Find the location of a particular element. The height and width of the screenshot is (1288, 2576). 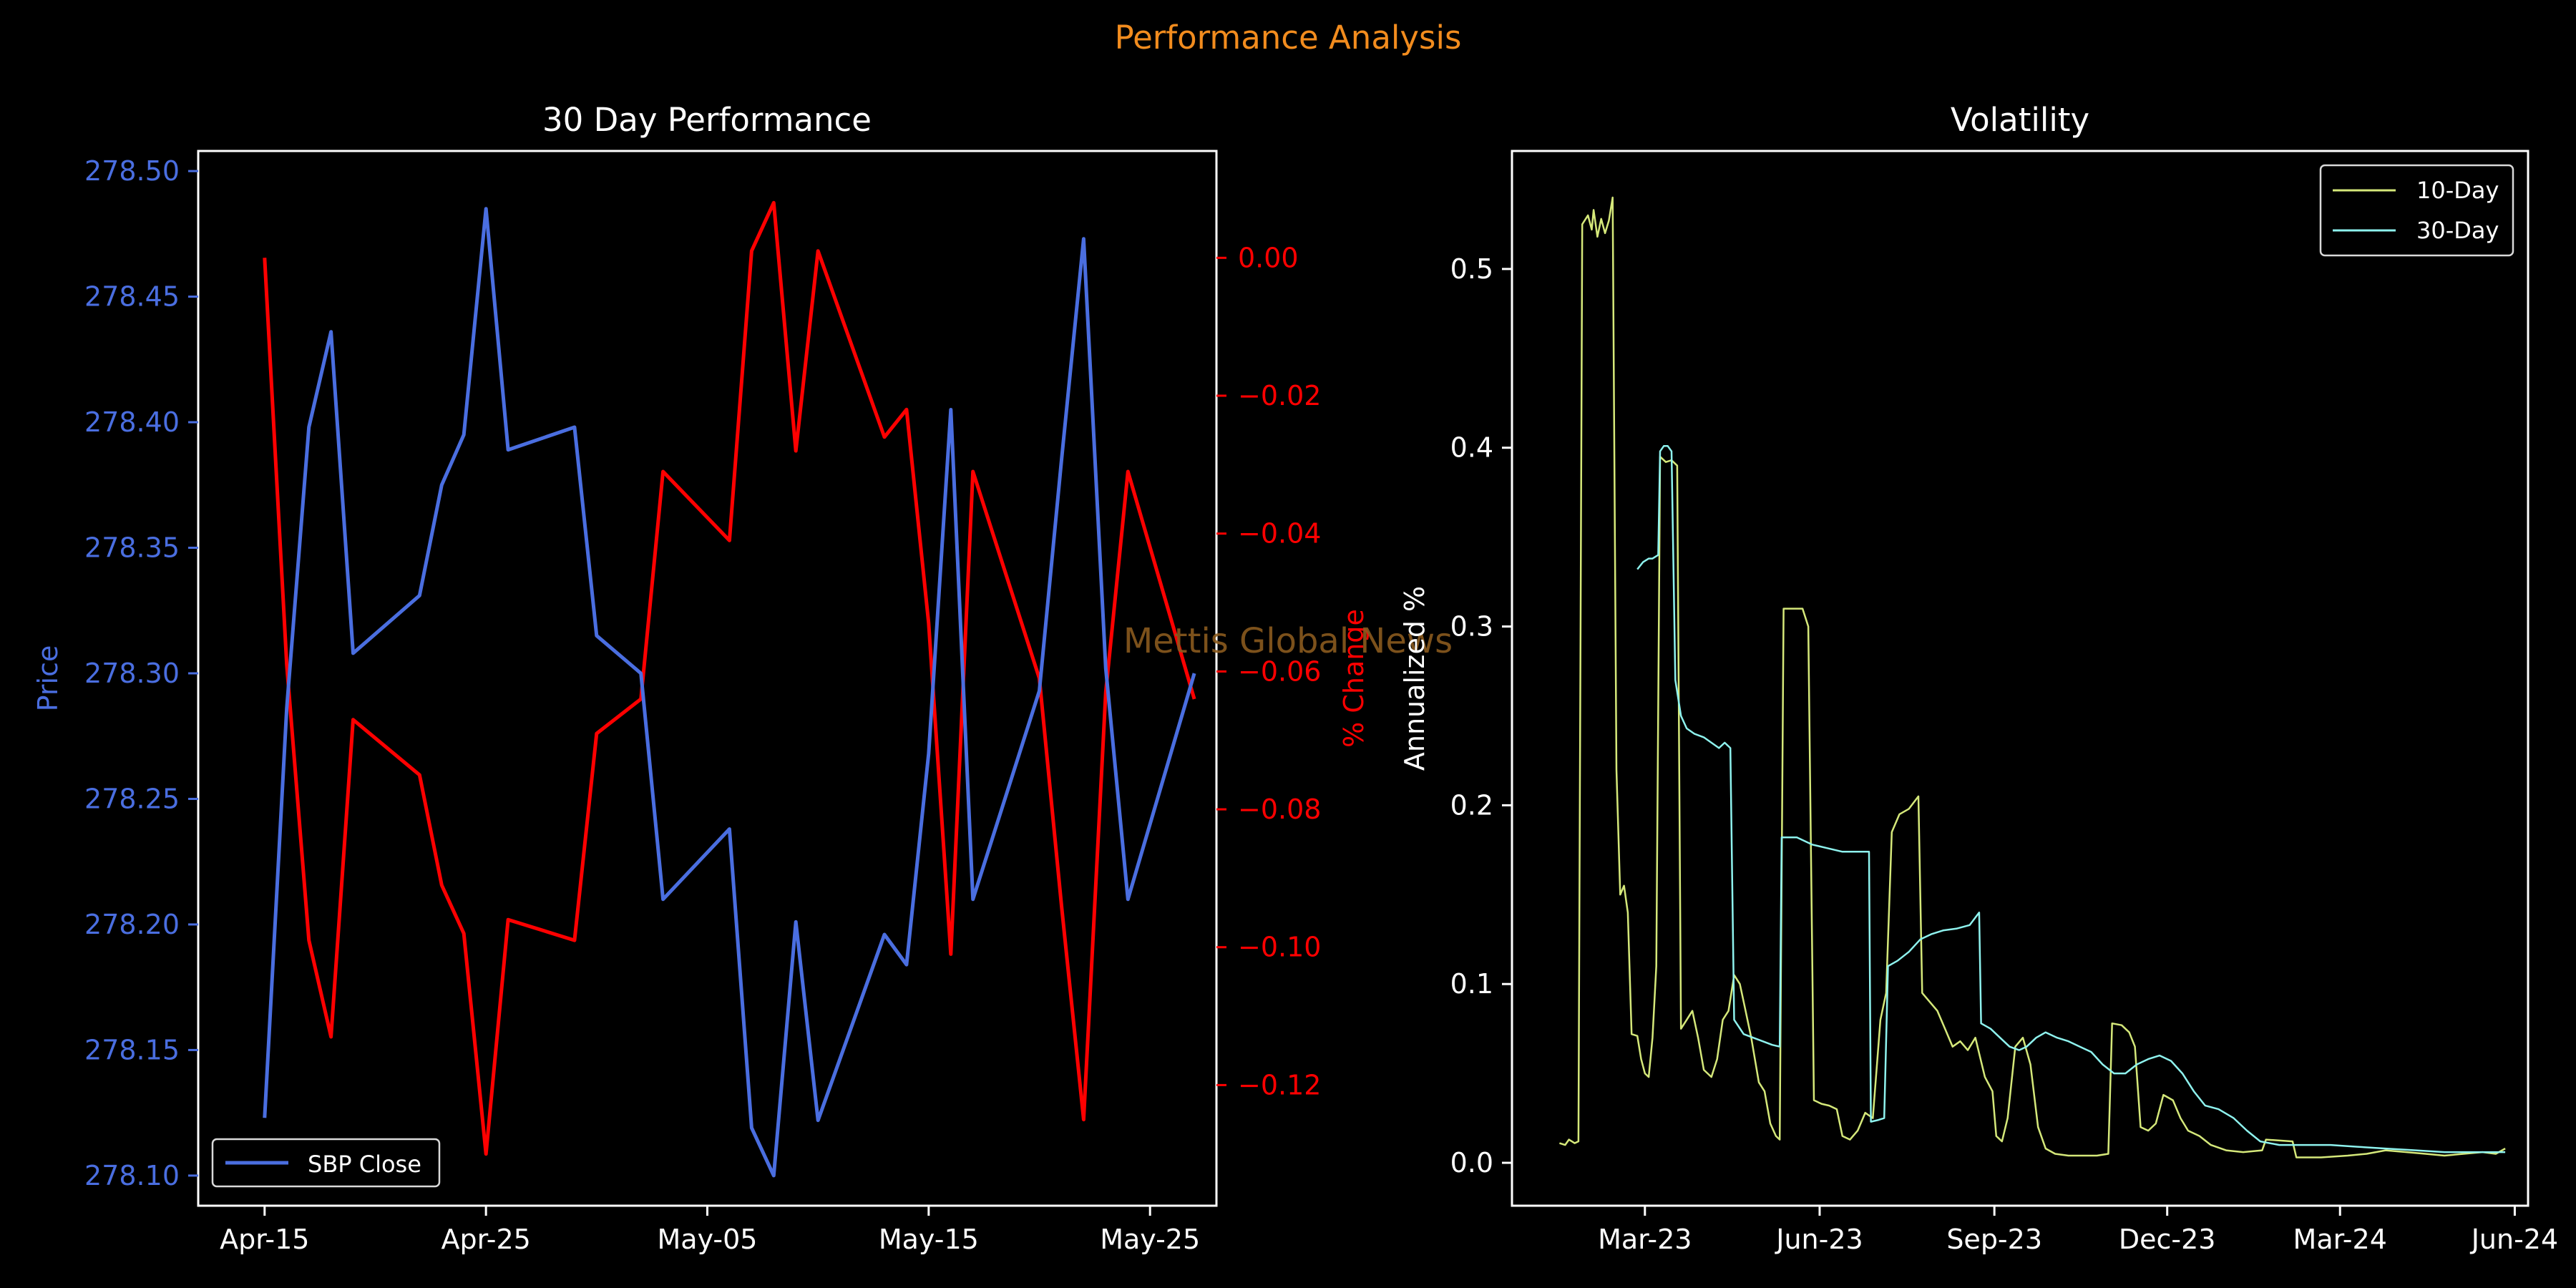

legend-label-30-day: 30-Day is located at coordinates (2457, 230).